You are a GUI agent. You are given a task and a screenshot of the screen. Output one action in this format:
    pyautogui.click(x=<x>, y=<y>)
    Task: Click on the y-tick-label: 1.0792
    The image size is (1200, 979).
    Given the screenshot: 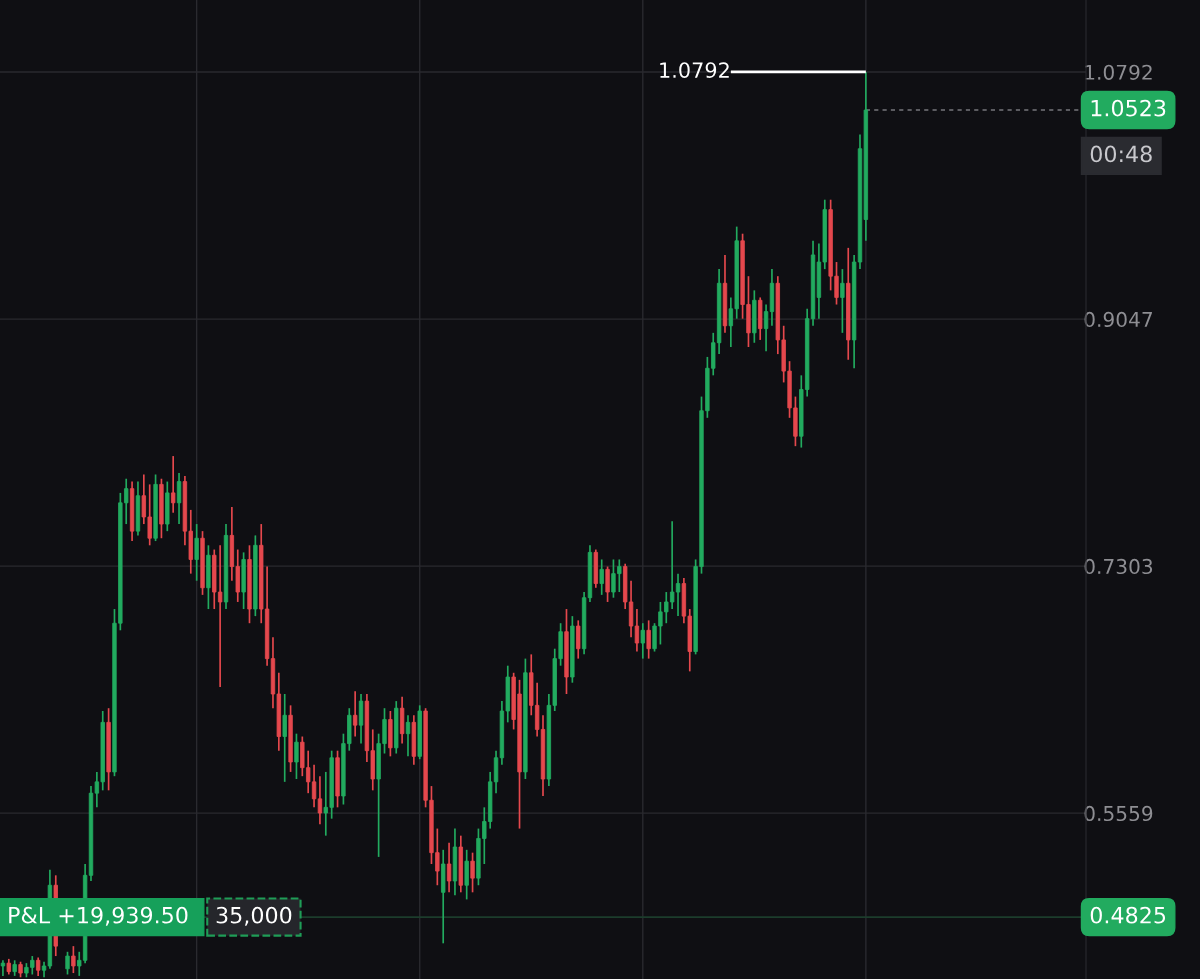 What is the action you would take?
    pyautogui.click(x=1118, y=72)
    